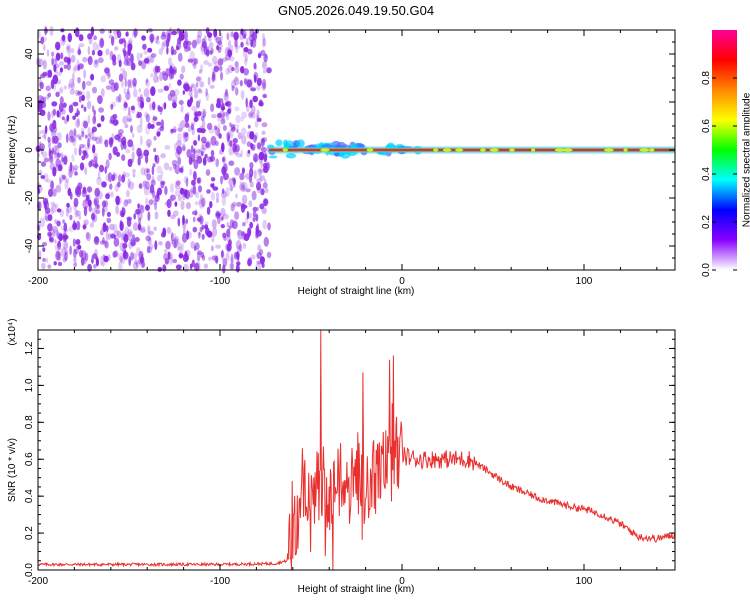  I want to click on y-tick-label: 20, so click(29, 102).